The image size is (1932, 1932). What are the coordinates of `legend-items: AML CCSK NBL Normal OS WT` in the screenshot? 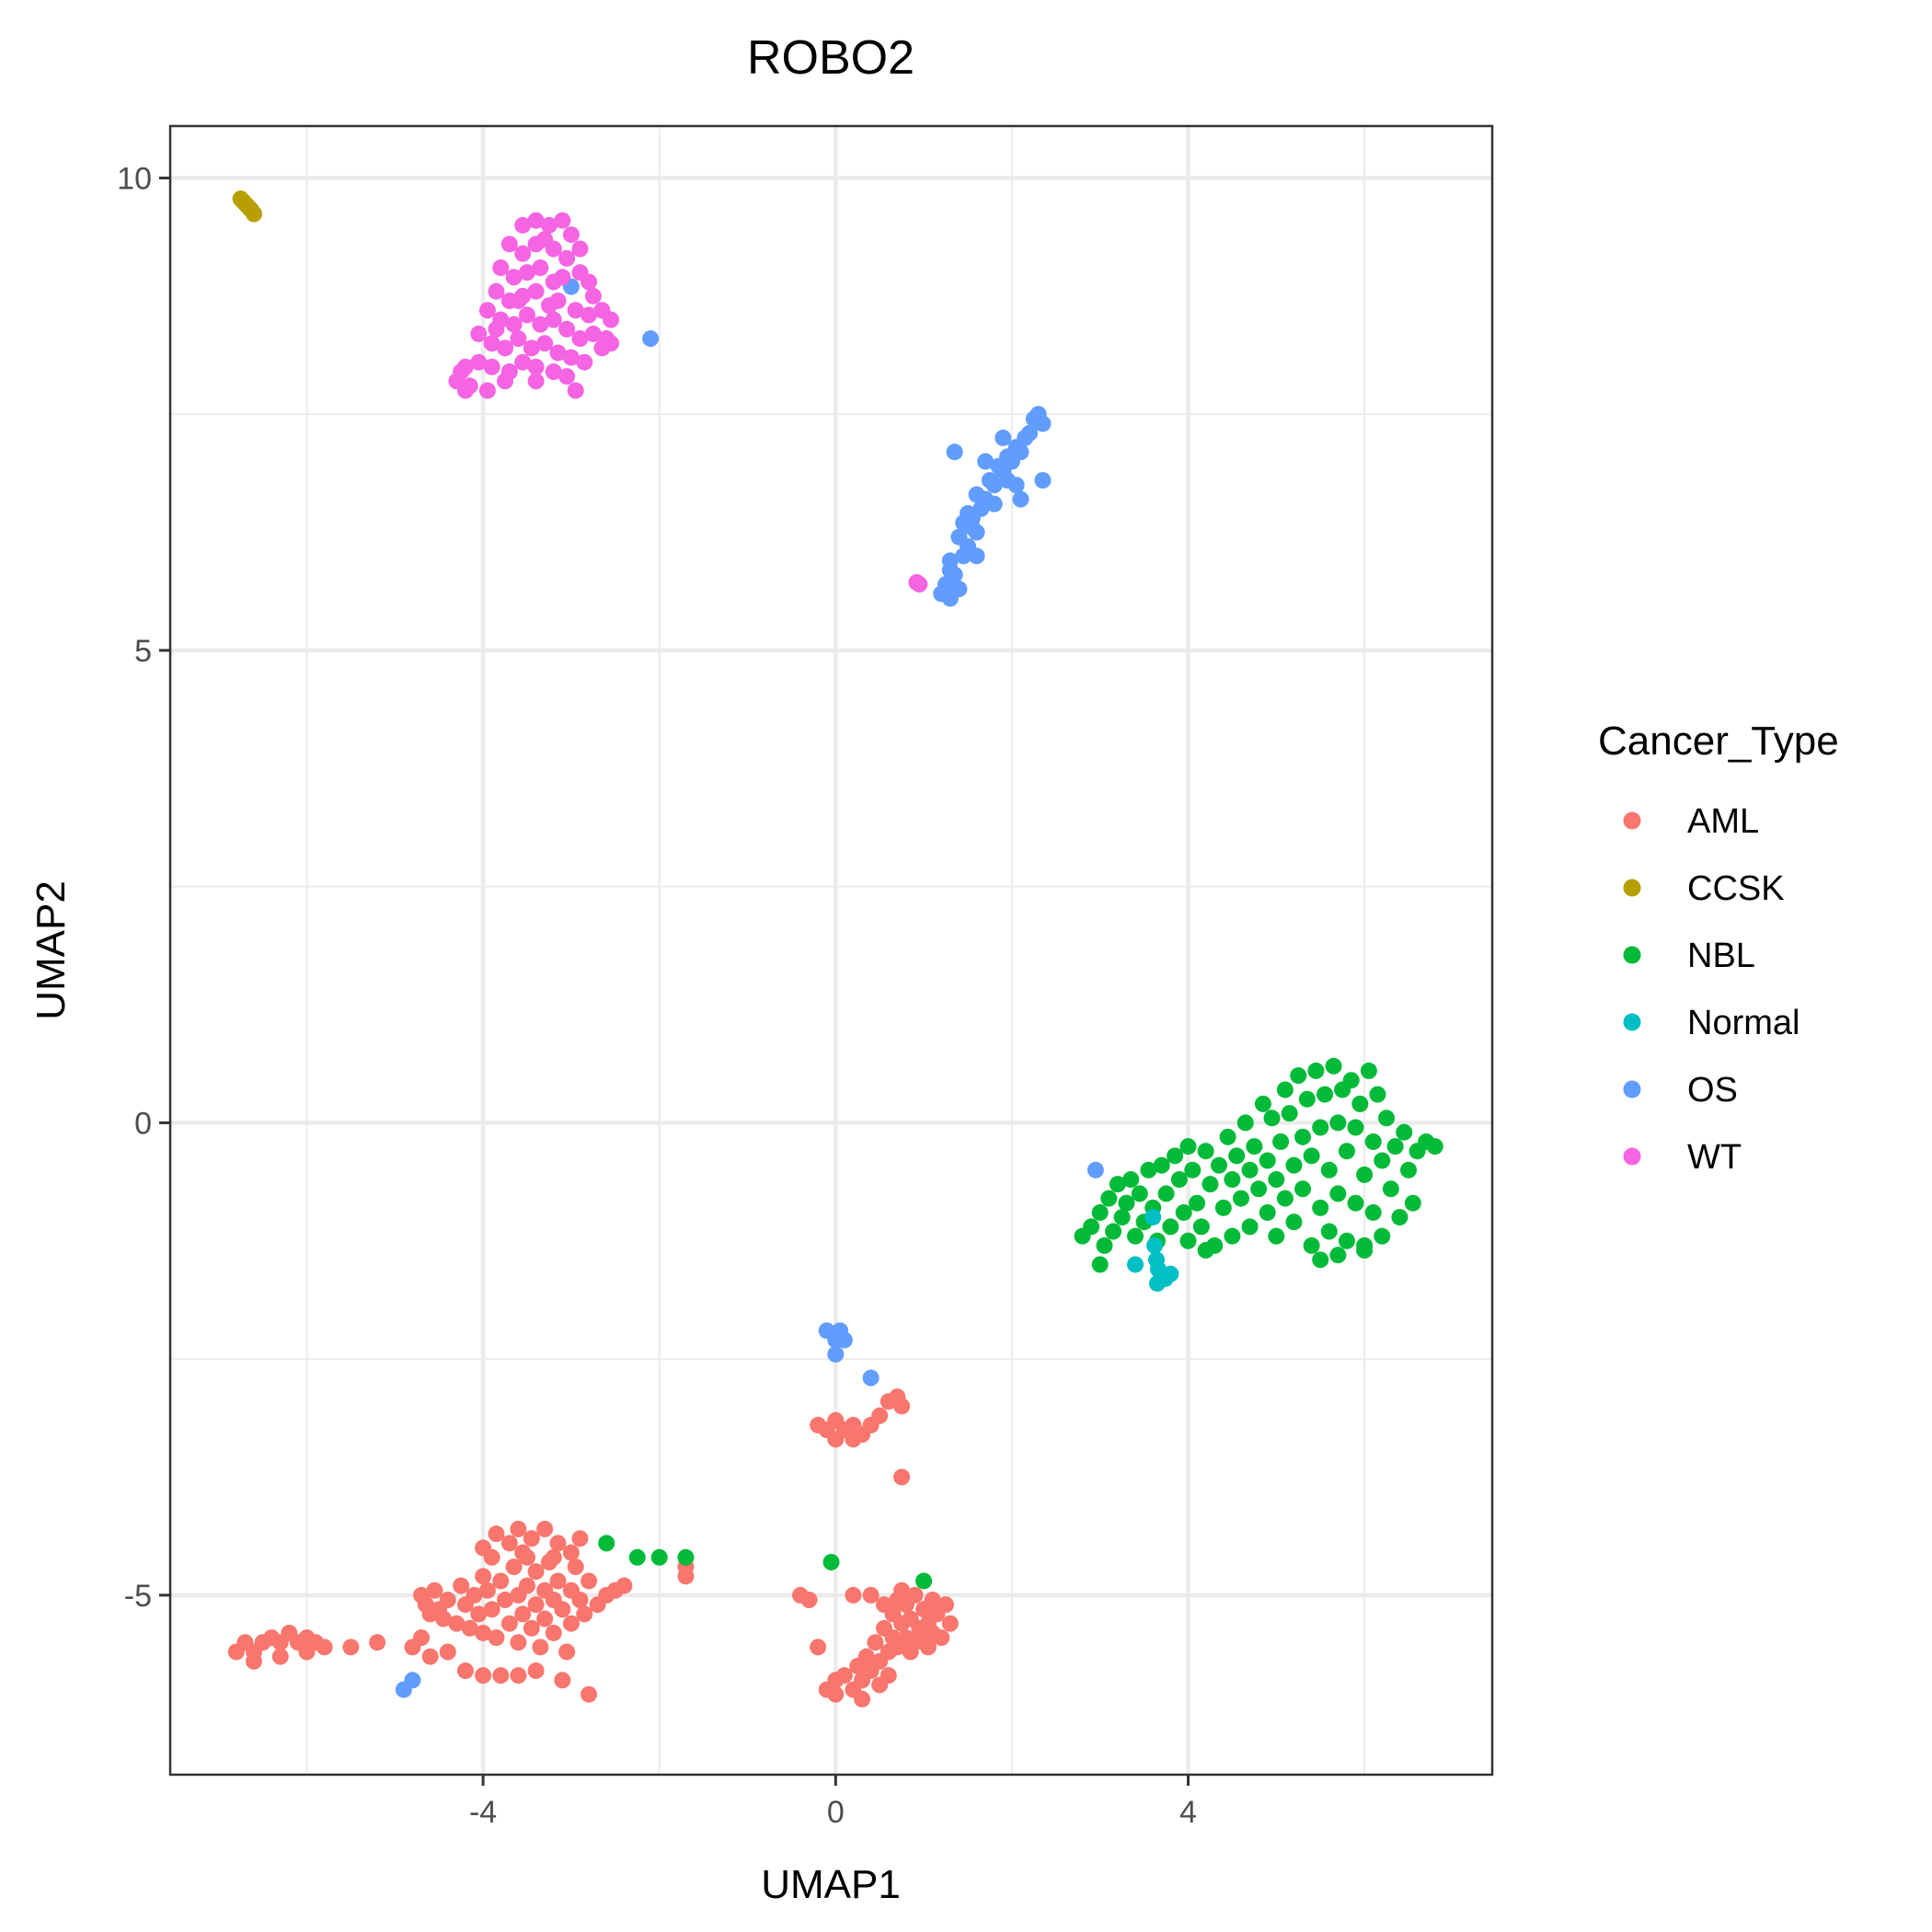 It's located at (1711, 989).